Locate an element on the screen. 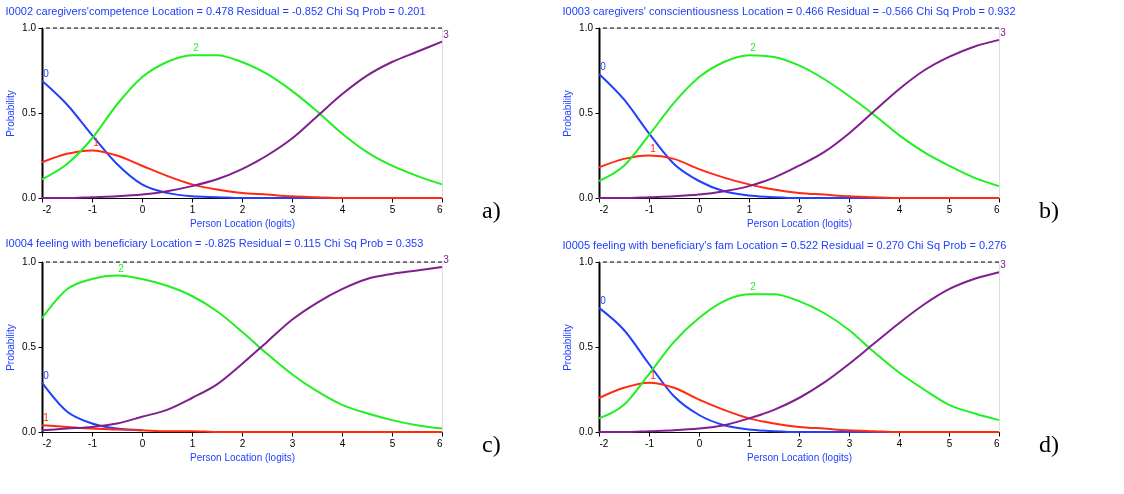 The height and width of the screenshot is (494, 1124). chart-title: I0003 caregivers' conscientiousness Location = 0.466 Residual = -0.566 Chi Sq Prob = 0.932 is located at coordinates (789, 11).